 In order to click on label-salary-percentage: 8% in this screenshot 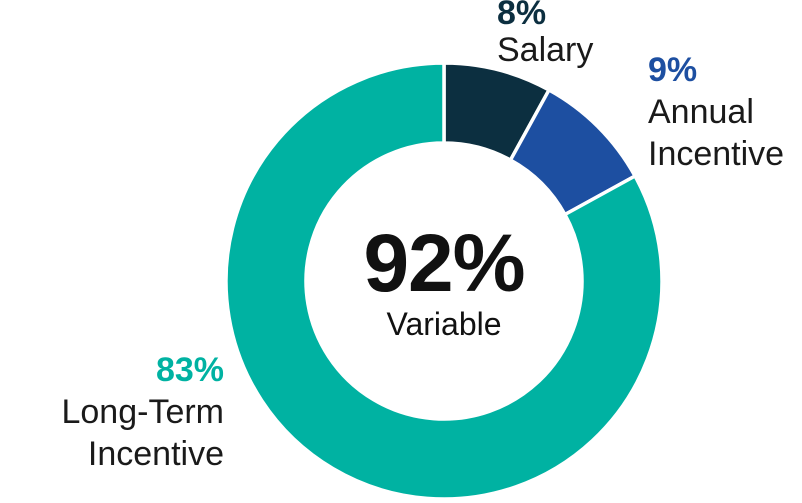, I will do `click(522, 16)`.